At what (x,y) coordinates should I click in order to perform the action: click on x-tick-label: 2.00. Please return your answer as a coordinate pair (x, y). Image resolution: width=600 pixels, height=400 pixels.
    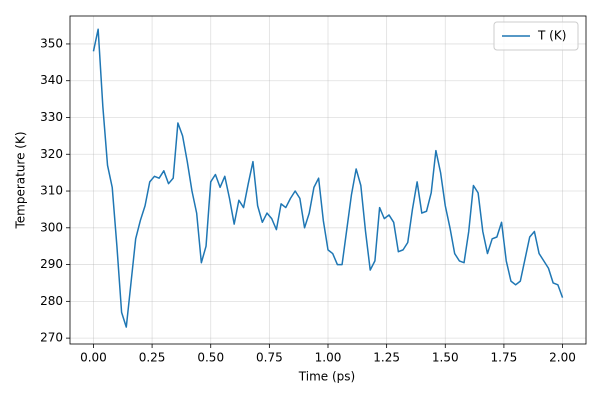
    Looking at the image, I should click on (562, 358).